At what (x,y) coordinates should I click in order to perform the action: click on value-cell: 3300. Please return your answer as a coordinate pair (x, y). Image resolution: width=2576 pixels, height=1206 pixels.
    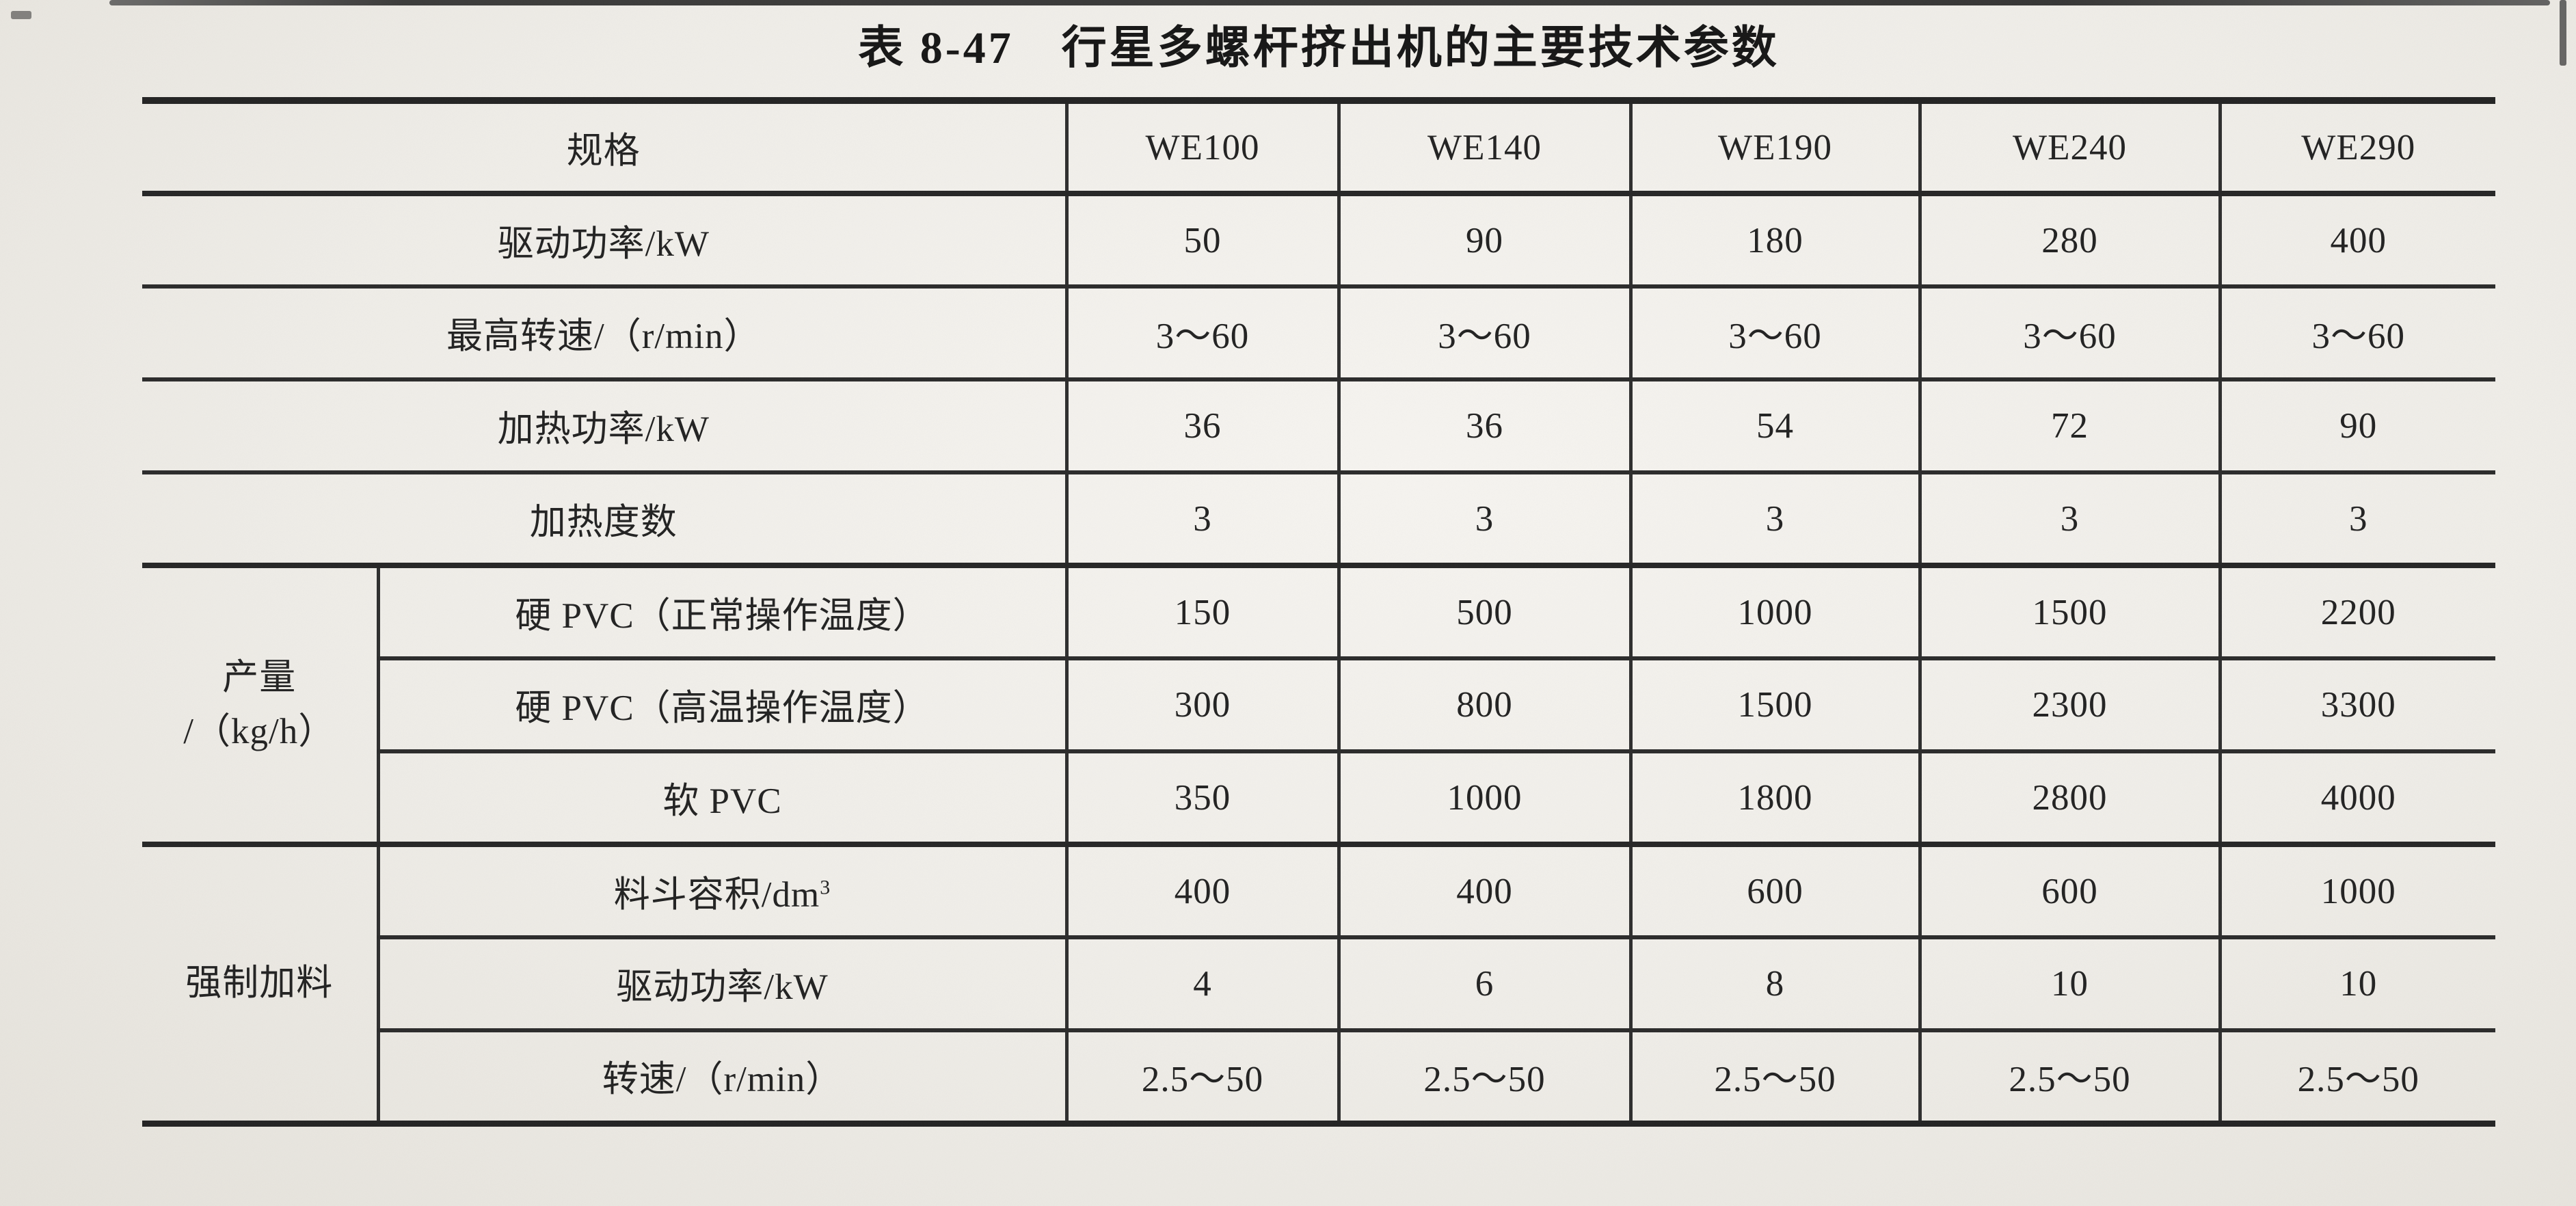
    Looking at the image, I should click on (2356, 704).